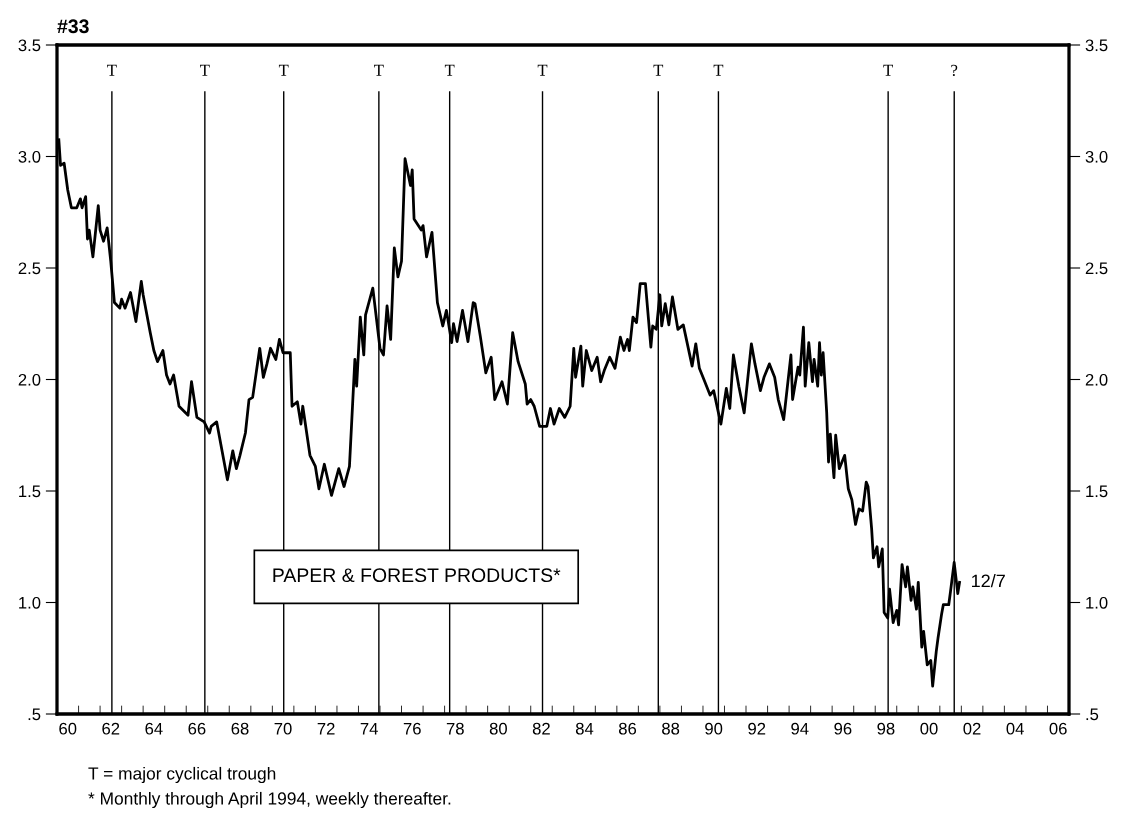 The image size is (1121, 828). What do you see at coordinates (886, 728) in the screenshot?
I see `x-tick-label: 98` at bounding box center [886, 728].